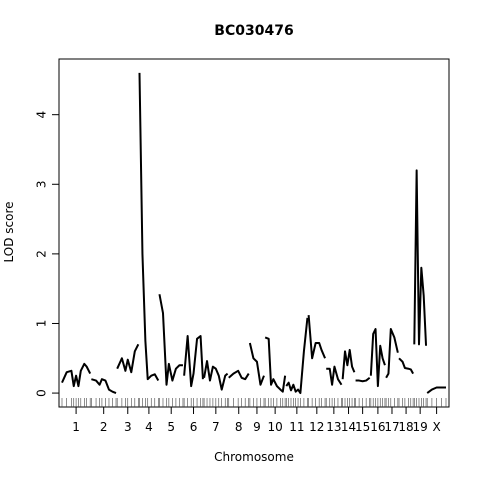 This screenshot has height=480, width=480. What do you see at coordinates (253, 31) in the screenshot?
I see `chart-title: BC030476` at bounding box center [253, 31].